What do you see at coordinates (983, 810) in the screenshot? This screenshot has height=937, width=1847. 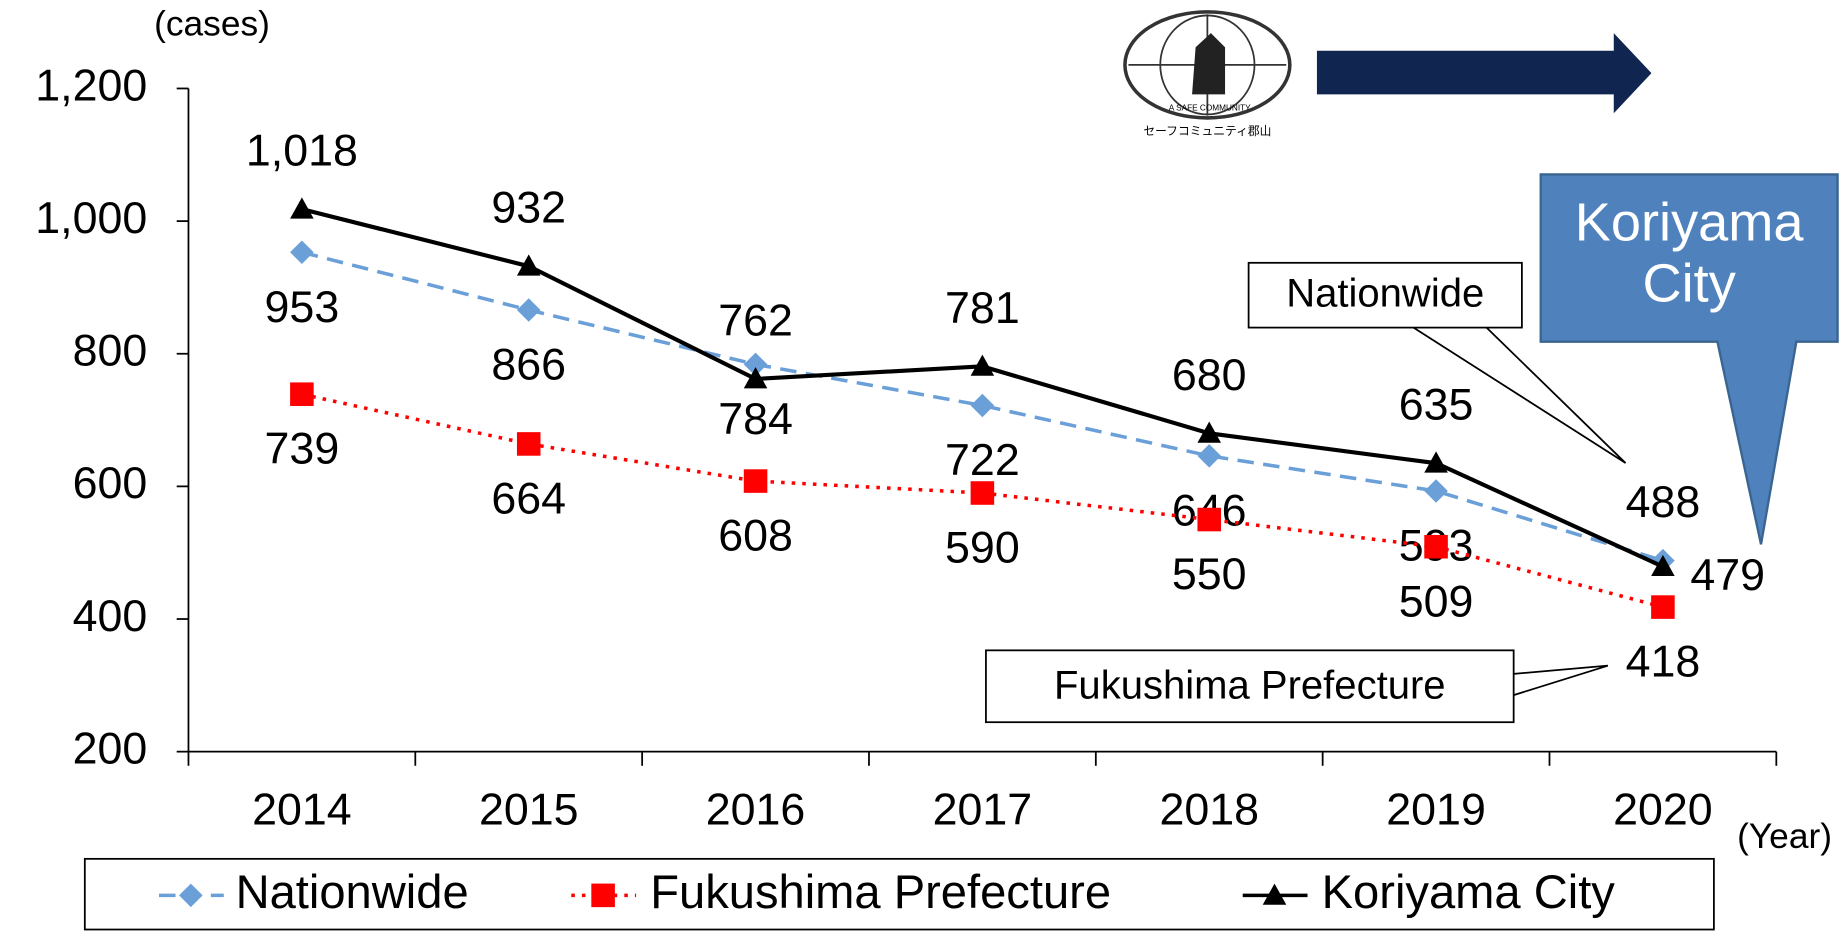 I see `x-tick-label: 2017` at bounding box center [983, 810].